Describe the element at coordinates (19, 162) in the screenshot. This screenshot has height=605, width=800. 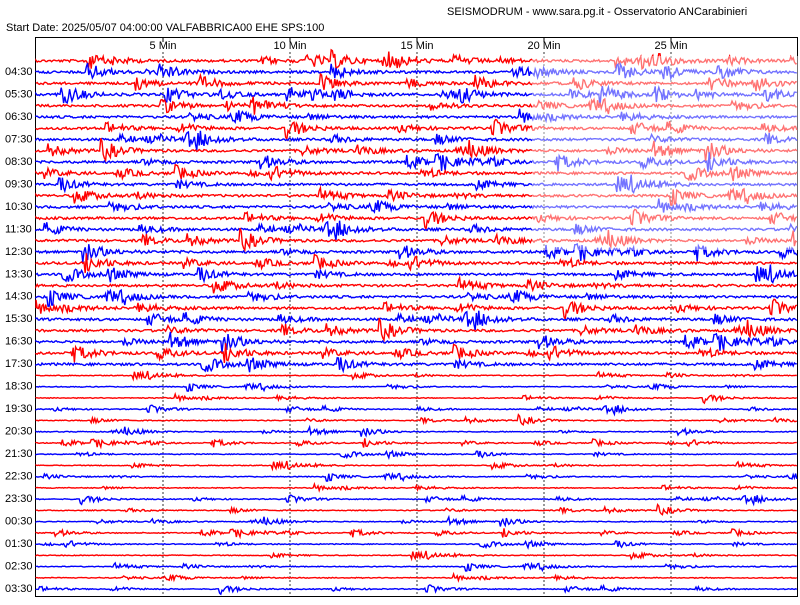
I see `hour-label: 08:30` at that location.